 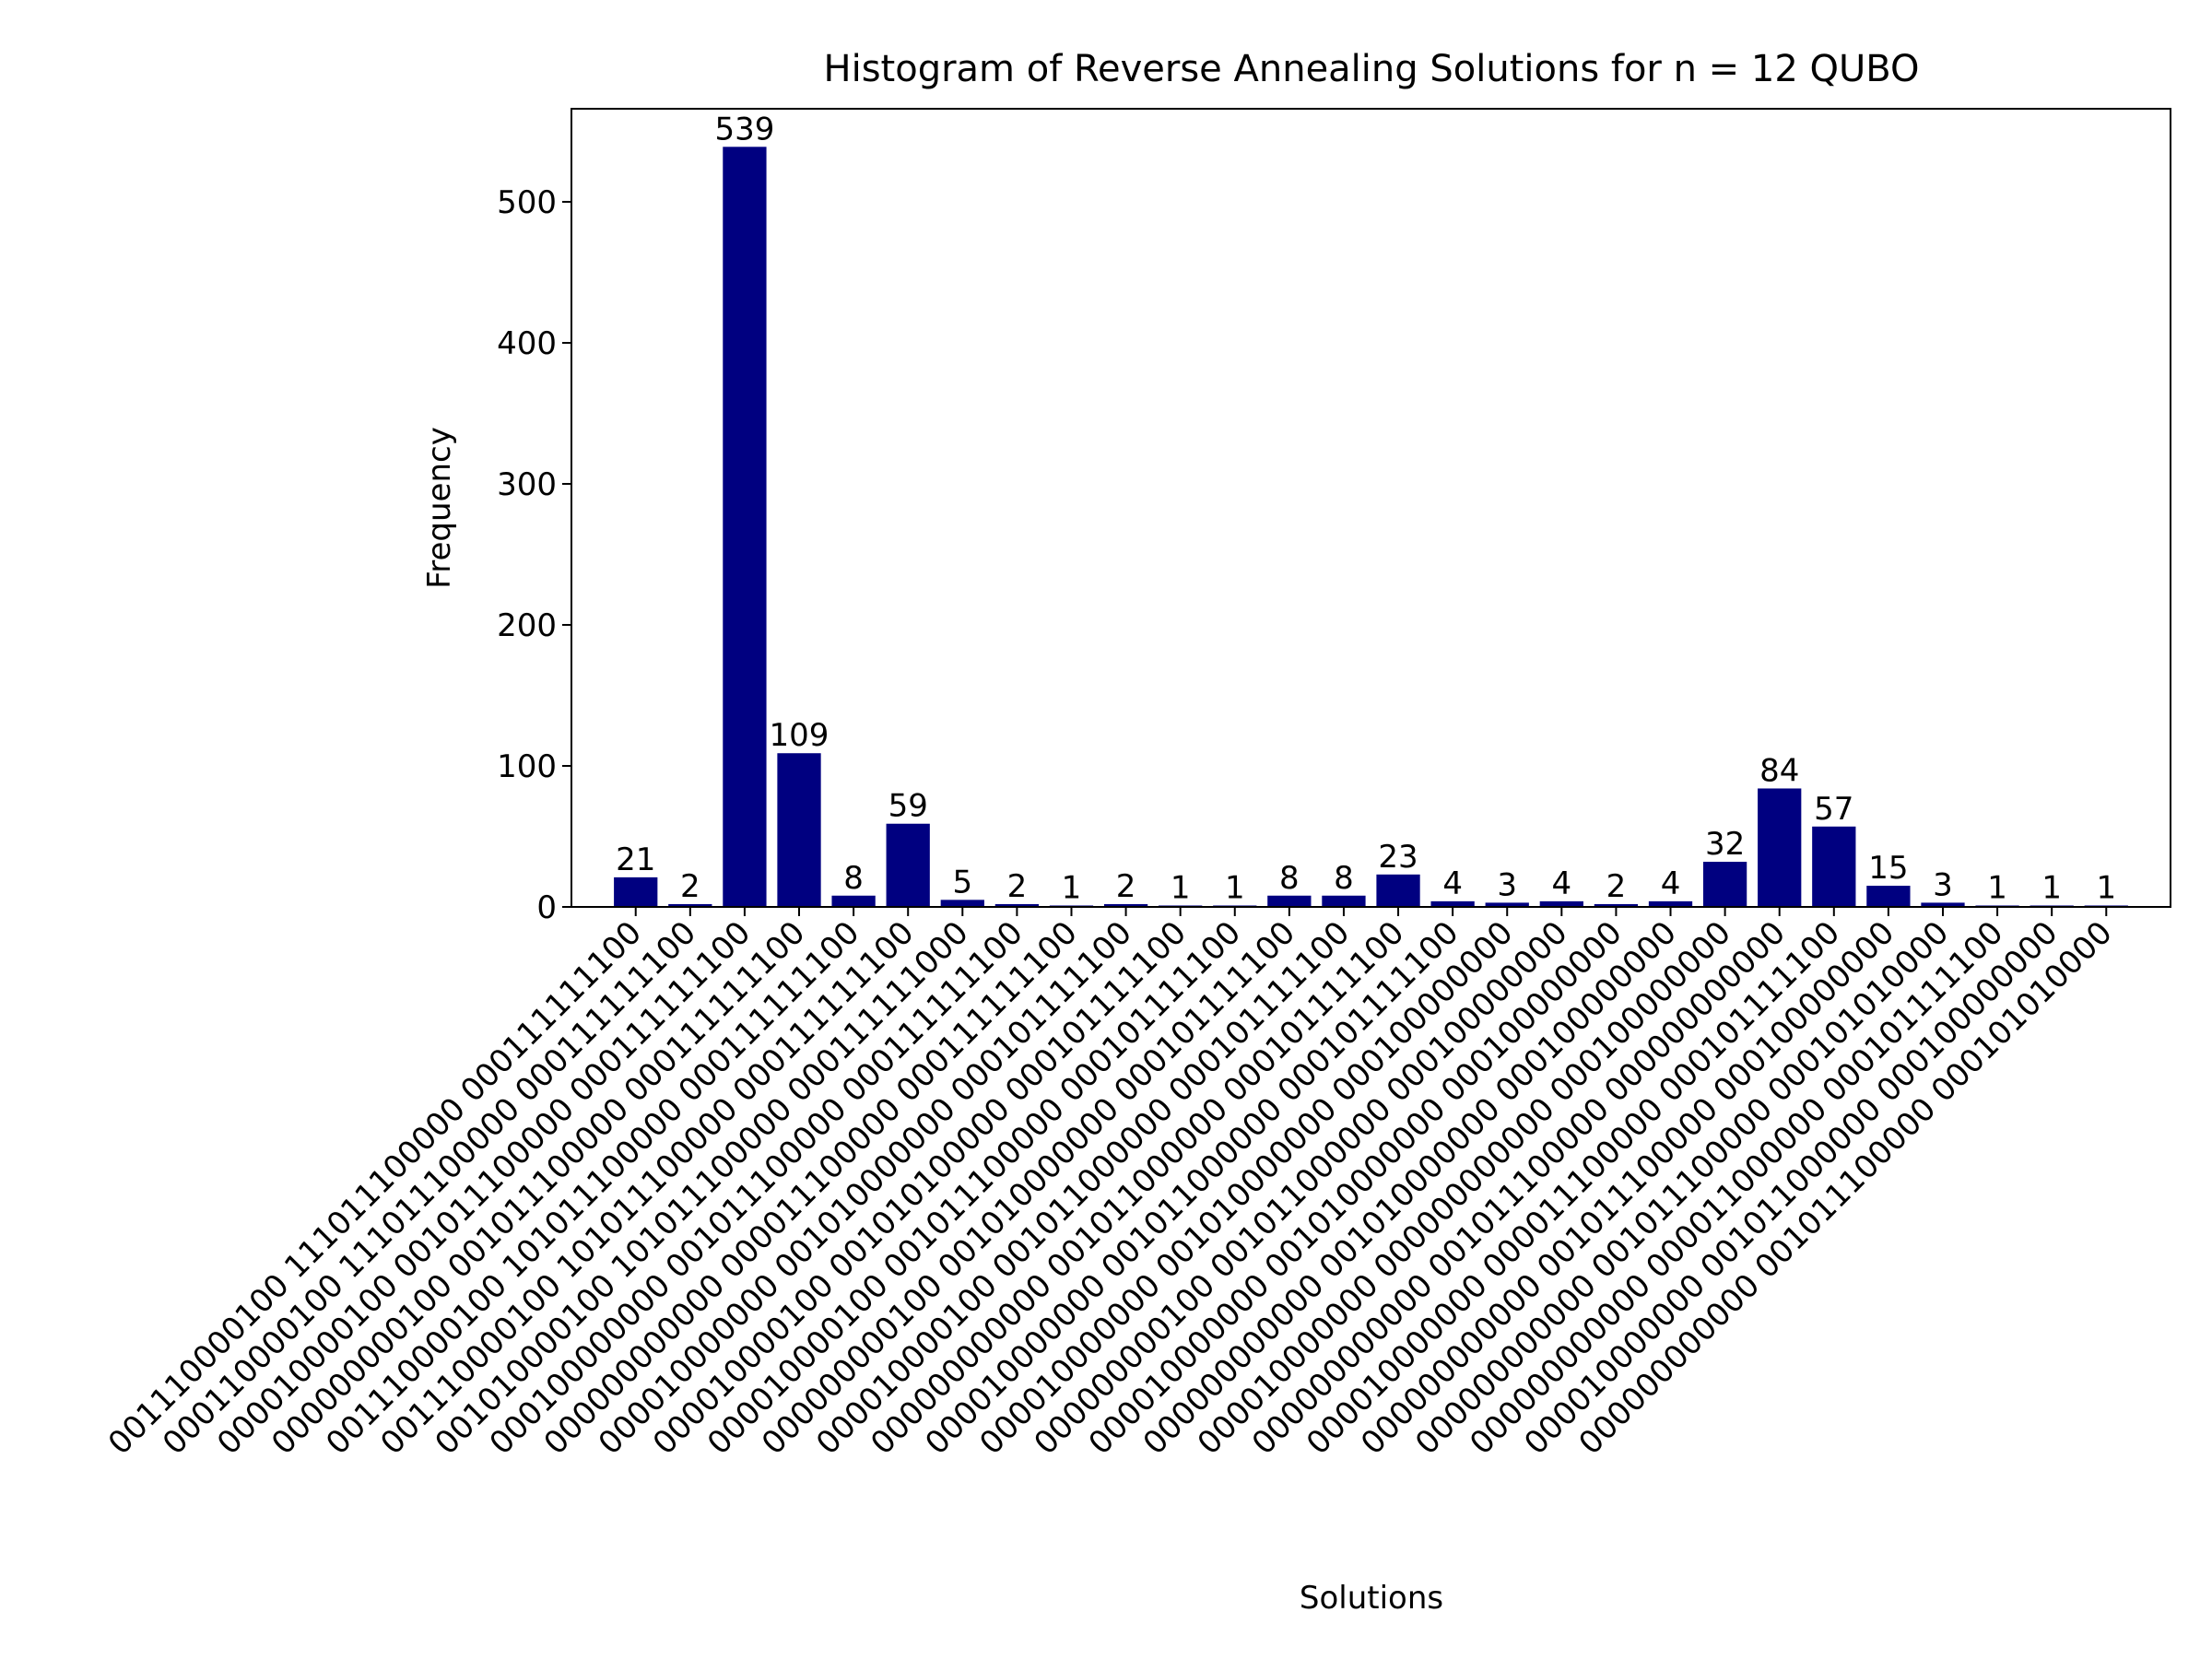 I want to click on x-axis-label: Solutions, so click(x=1371, y=1598).